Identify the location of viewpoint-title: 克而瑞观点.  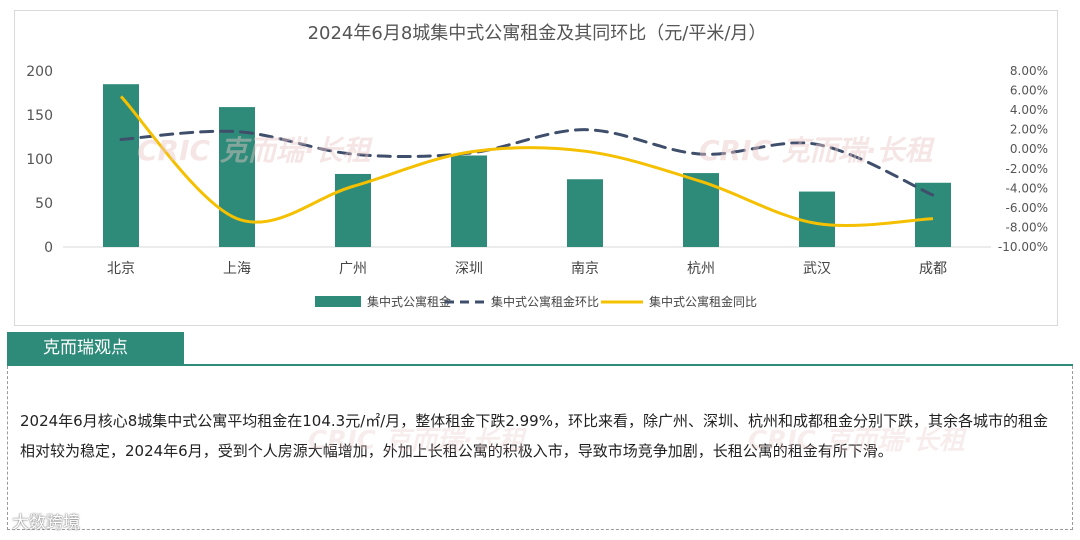
(95, 348).